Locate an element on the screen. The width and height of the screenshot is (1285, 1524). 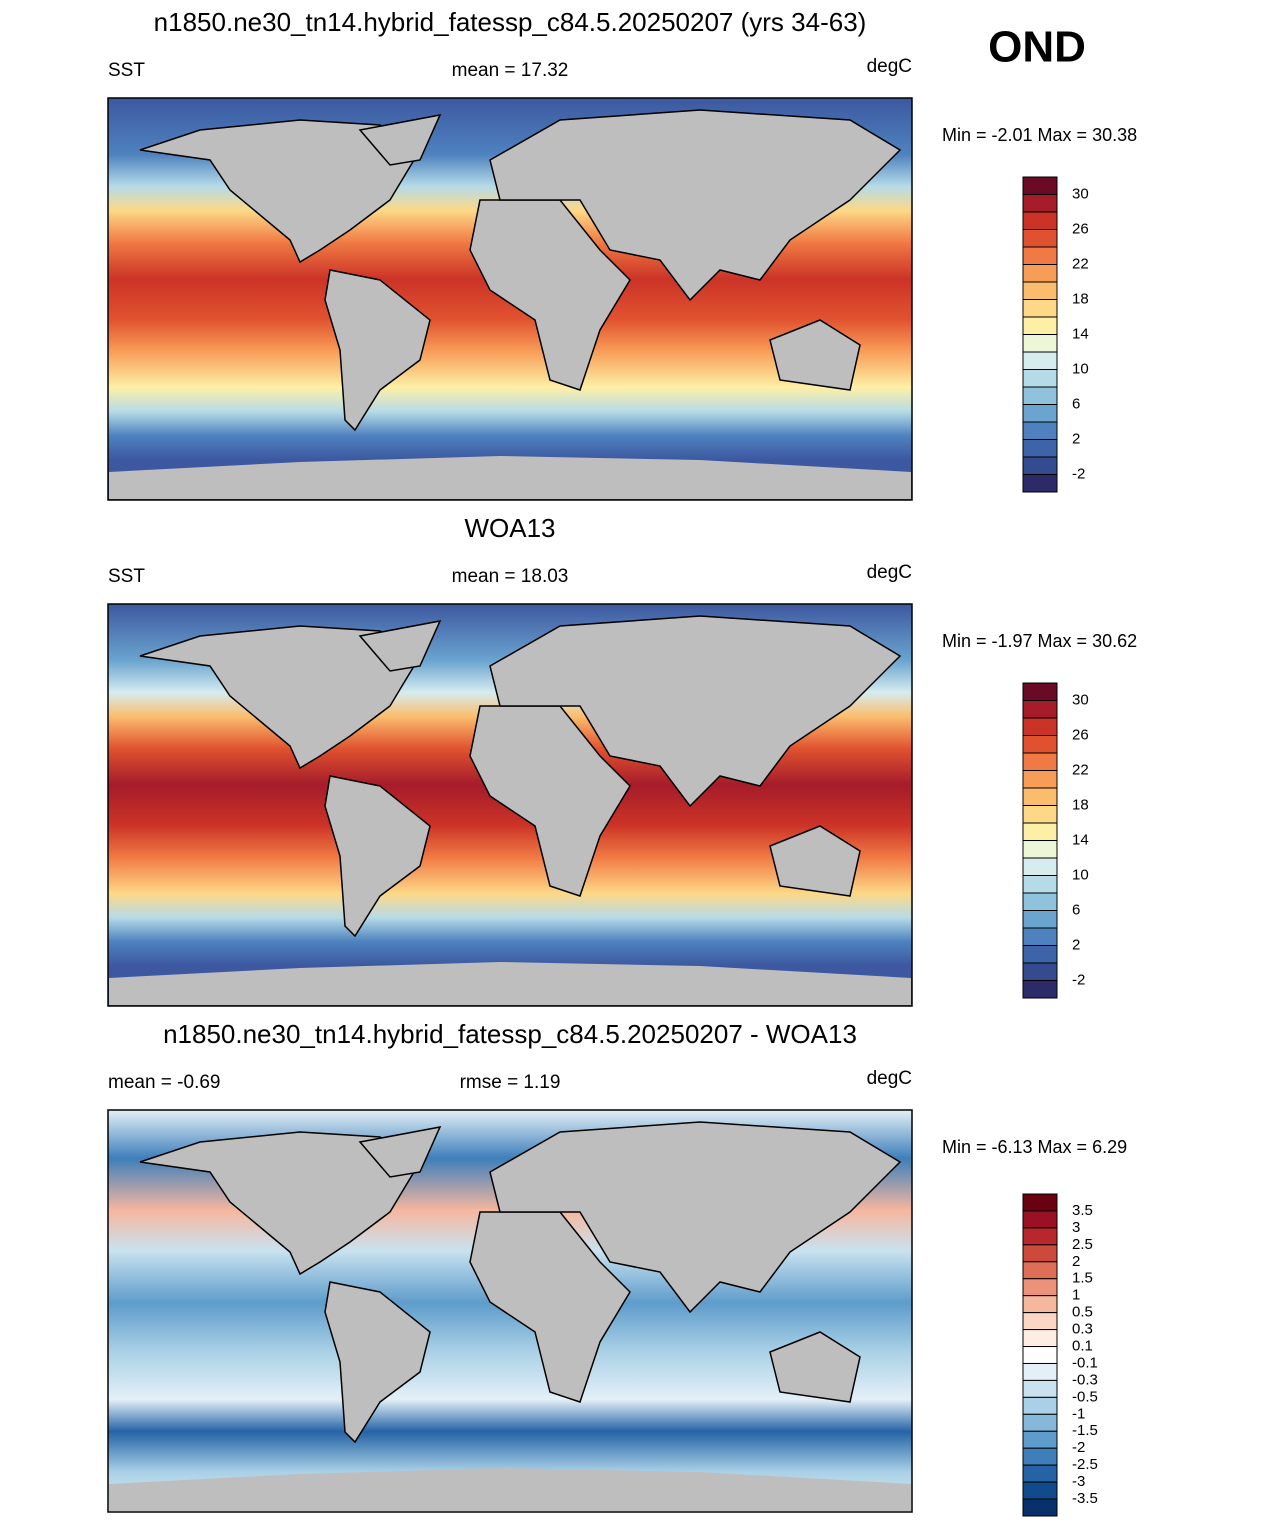
colorbar-label: -2.5 is located at coordinates (1085, 1464).